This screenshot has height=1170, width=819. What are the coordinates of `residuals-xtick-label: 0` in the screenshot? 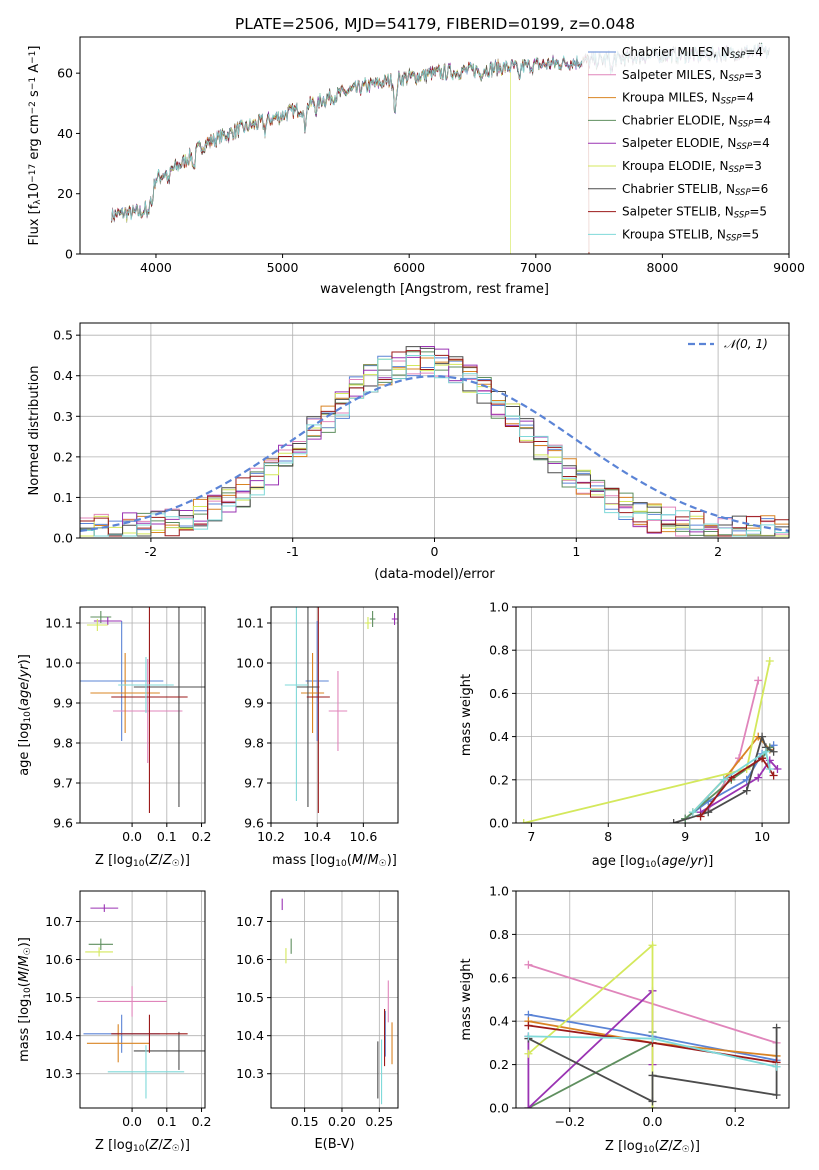 It's located at (435, 551).